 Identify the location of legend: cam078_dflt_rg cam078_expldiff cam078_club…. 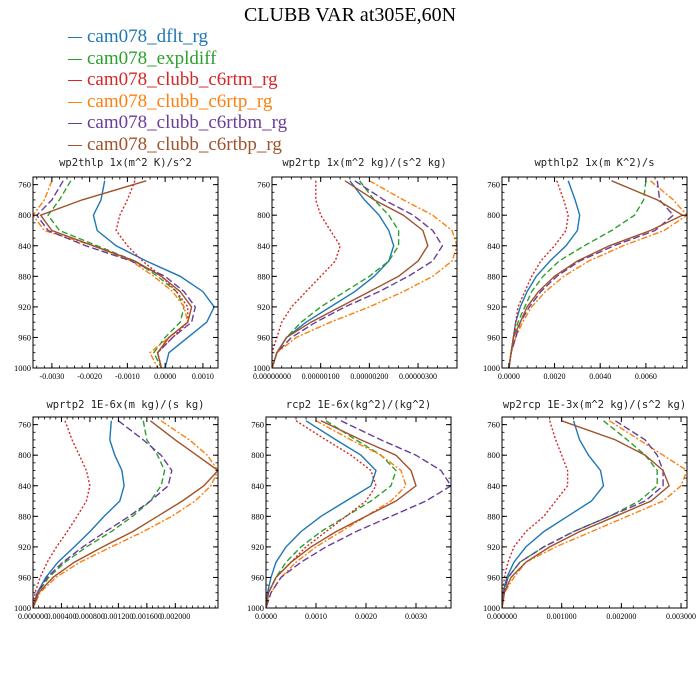
(177, 90).